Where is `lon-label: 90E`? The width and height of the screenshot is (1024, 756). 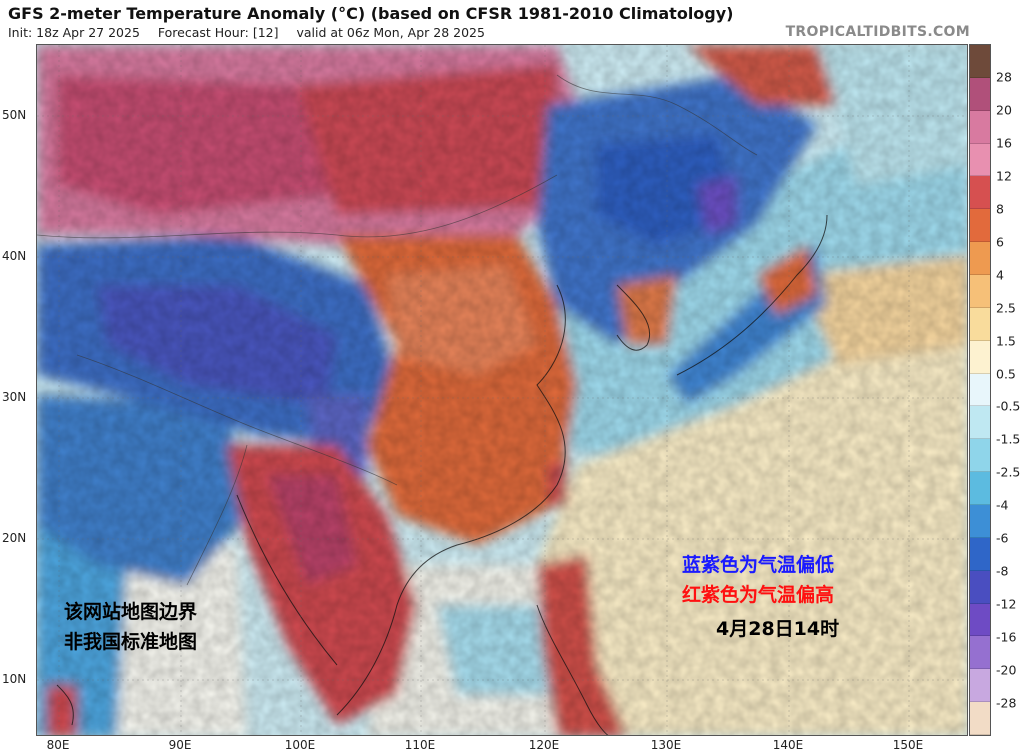
lon-label: 90E is located at coordinates (180, 745).